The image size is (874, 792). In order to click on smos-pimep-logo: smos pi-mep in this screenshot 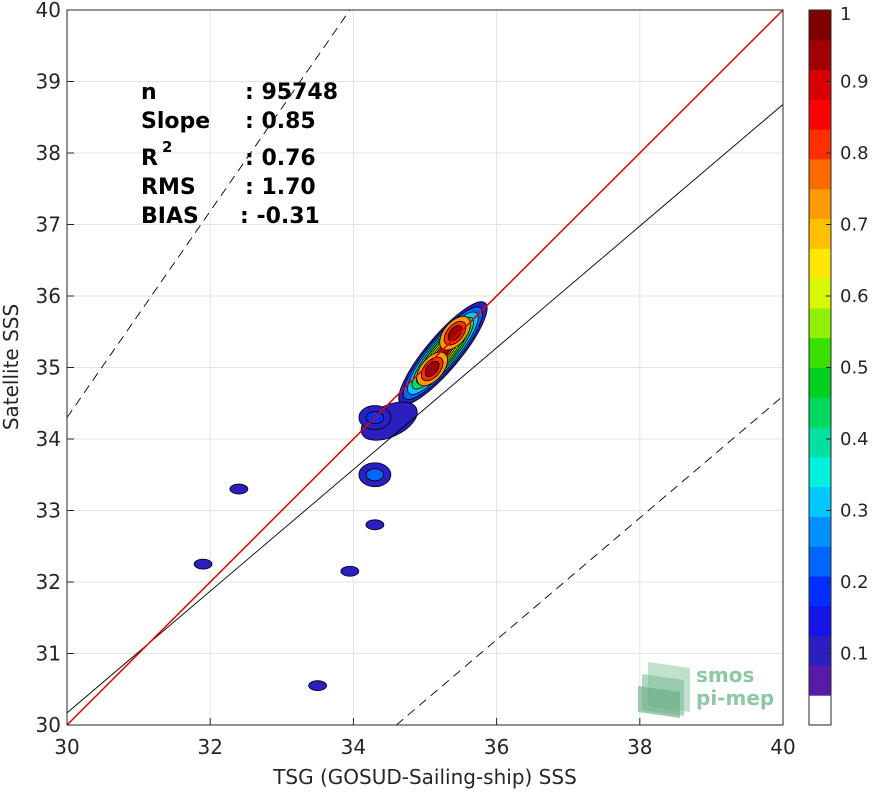, I will do `click(706, 690)`.